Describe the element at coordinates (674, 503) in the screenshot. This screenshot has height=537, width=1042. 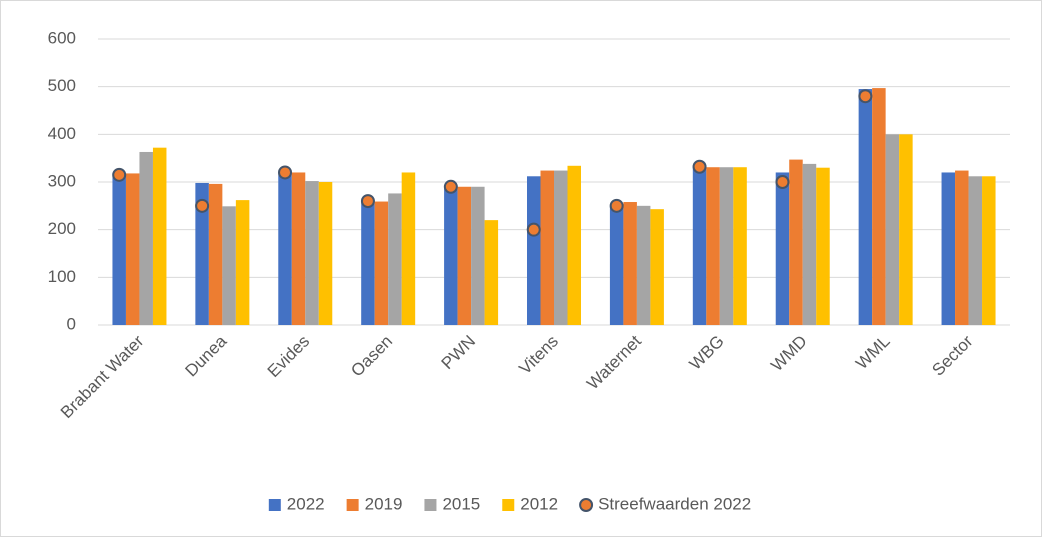
I see `legend-label: Streefwaarden 2022` at that location.